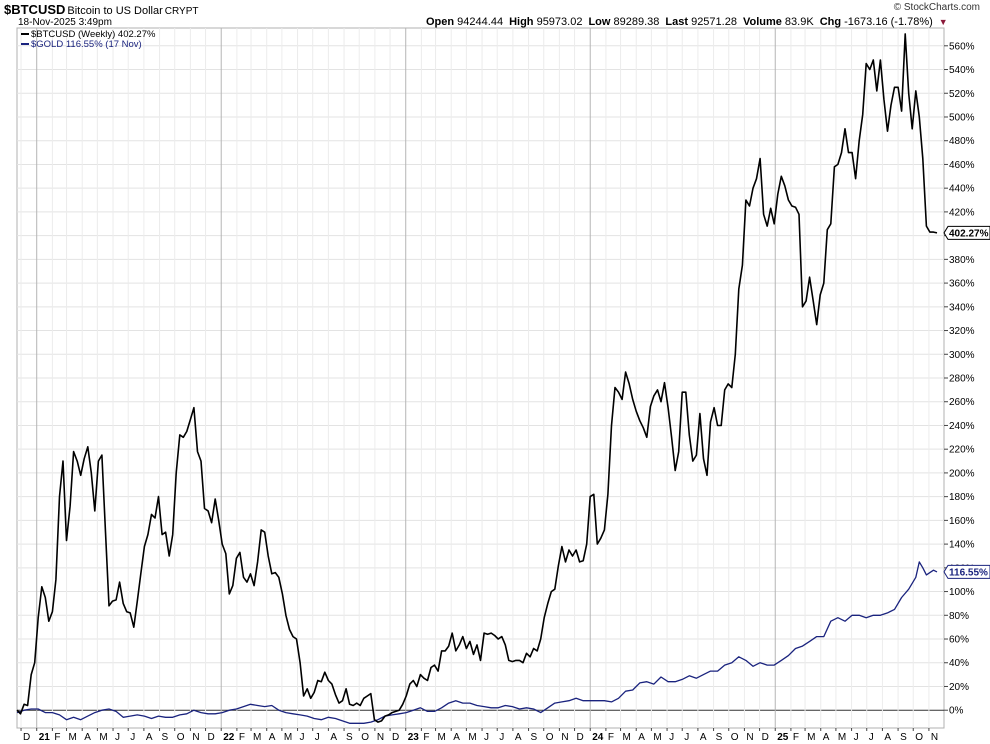  Describe the element at coordinates (962, 355) in the screenshot. I see `y-tick-label: 300%` at that location.